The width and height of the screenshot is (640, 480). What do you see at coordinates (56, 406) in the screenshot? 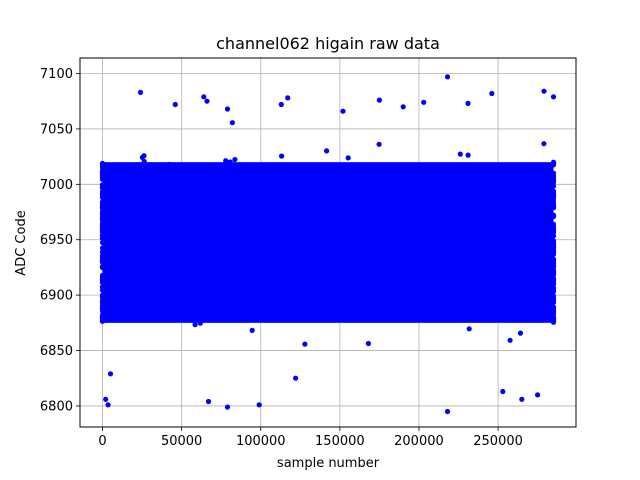
I see `y-tick-label: 6800` at bounding box center [56, 406].